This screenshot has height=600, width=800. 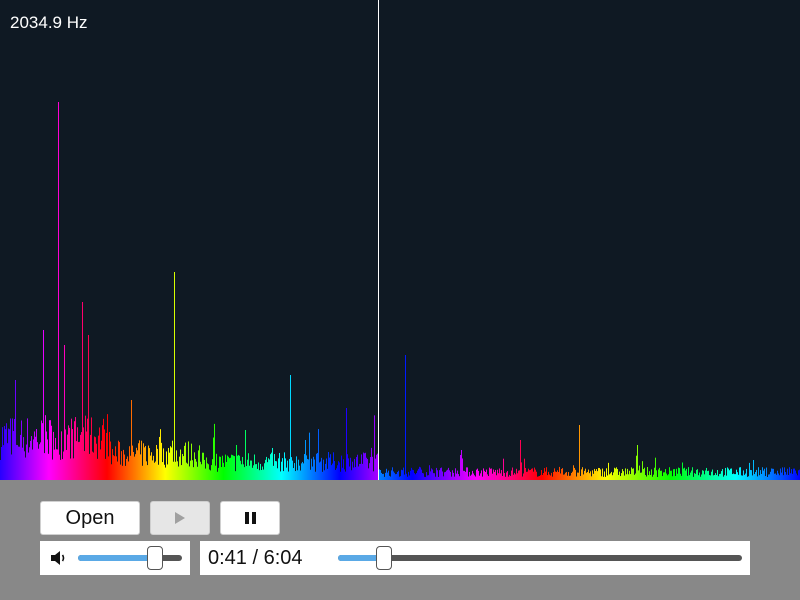 What do you see at coordinates (180, 518) in the screenshot?
I see `play-button` at bounding box center [180, 518].